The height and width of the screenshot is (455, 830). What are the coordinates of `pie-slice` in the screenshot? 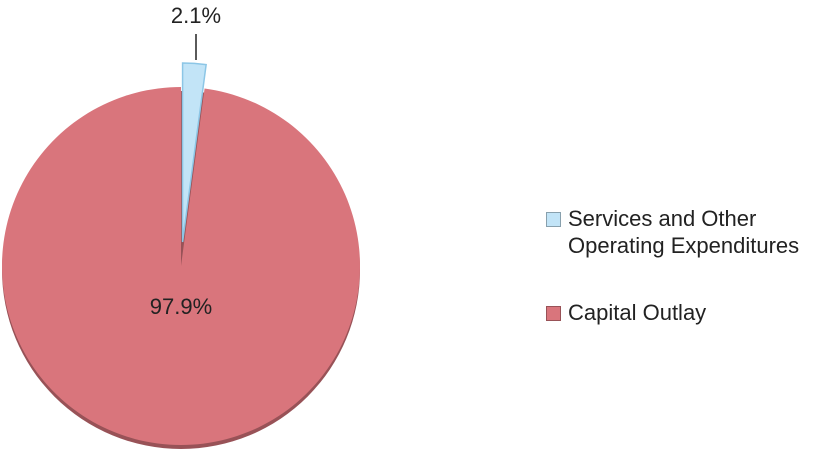 It's located at (194, 152).